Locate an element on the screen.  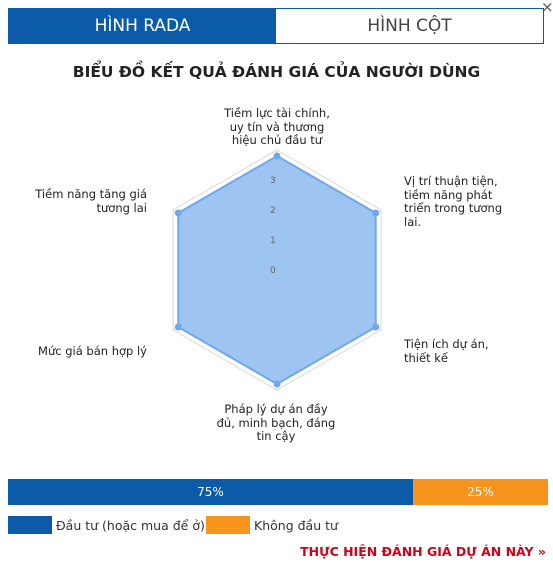
tick-label-1: 1 is located at coordinates (273, 241).